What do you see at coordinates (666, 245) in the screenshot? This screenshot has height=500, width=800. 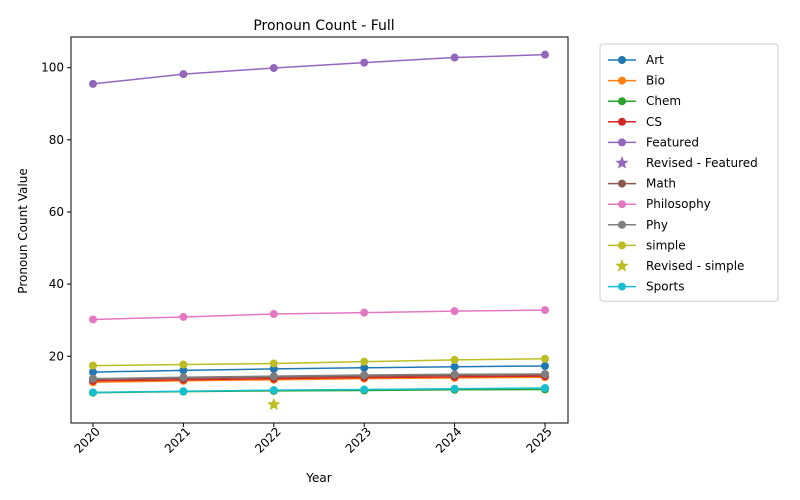 I see `legend-label: simple` at bounding box center [666, 245].